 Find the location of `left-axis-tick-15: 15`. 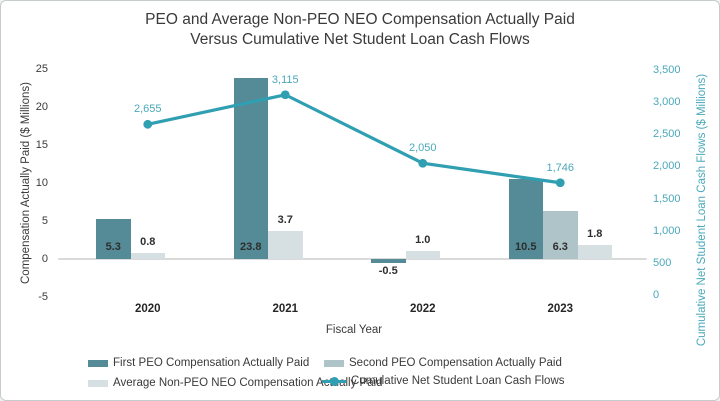

left-axis-tick-15: 15 is located at coordinates (41, 145).